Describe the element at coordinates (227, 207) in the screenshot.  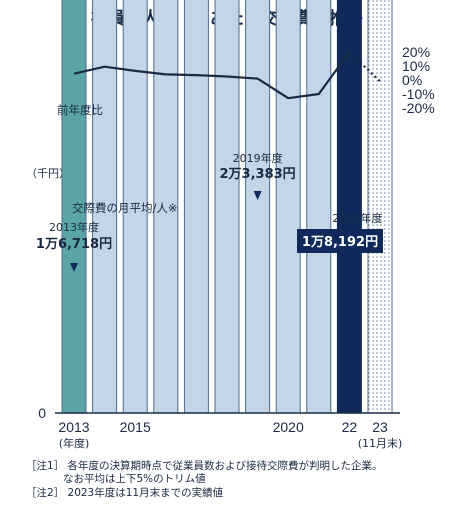
I see `bar-2018` at that location.